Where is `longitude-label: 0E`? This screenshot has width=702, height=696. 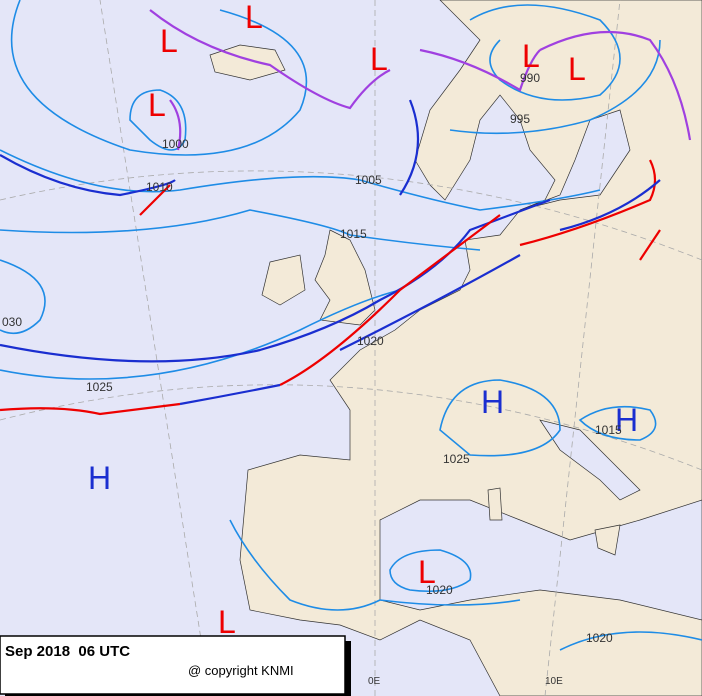 longitude-label: 0E is located at coordinates (374, 681).